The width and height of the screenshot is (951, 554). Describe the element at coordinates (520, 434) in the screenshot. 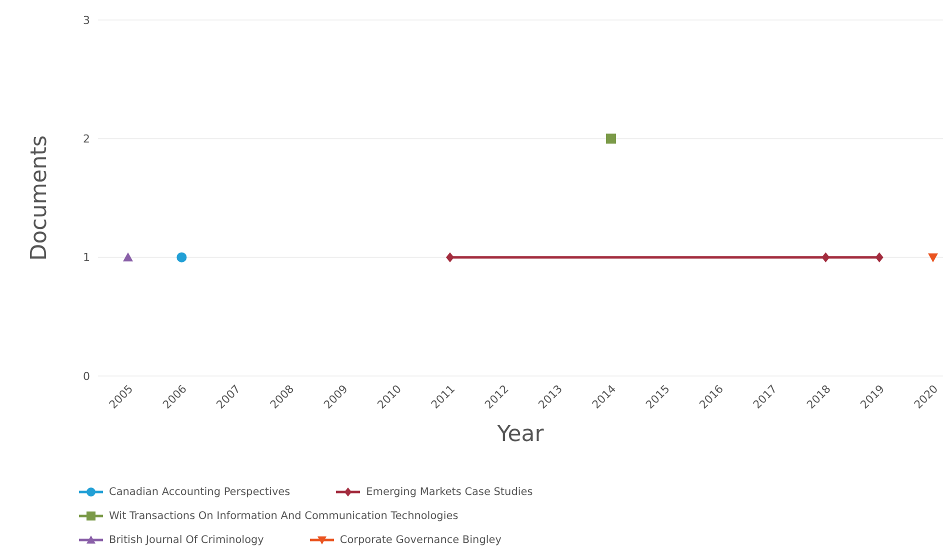

I see `x-axis-title: Year` at that location.